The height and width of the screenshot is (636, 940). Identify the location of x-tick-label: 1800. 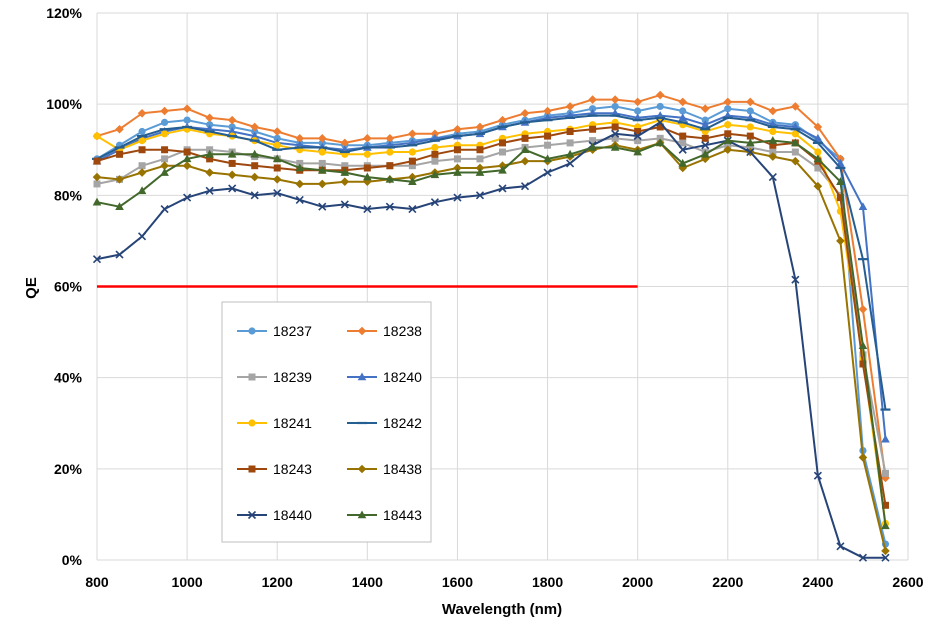
(547, 582).